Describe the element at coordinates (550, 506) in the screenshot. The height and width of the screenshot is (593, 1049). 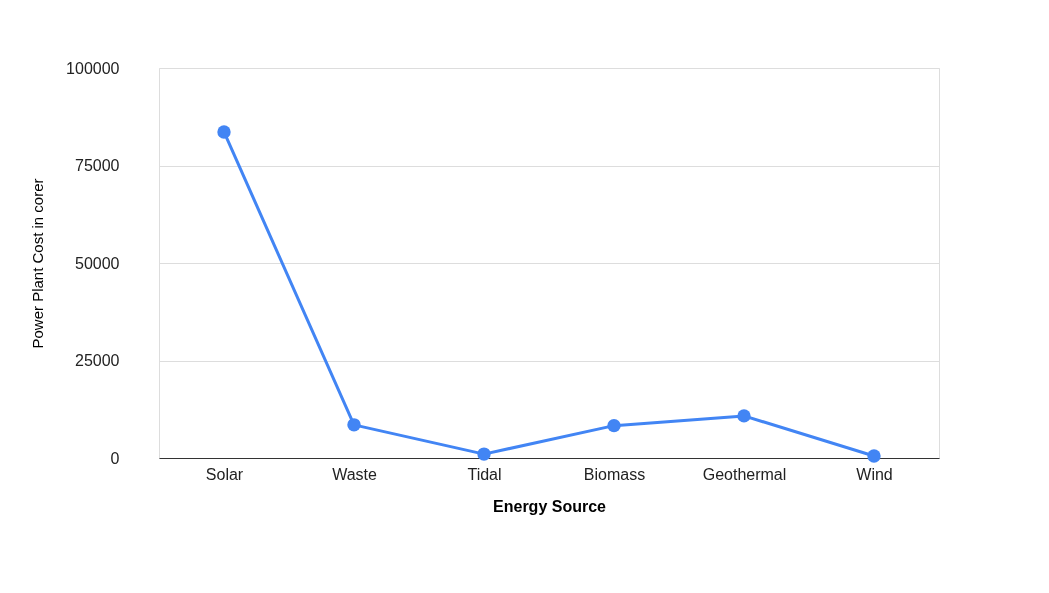
I see `x-axis-title: Energy Source` at that location.